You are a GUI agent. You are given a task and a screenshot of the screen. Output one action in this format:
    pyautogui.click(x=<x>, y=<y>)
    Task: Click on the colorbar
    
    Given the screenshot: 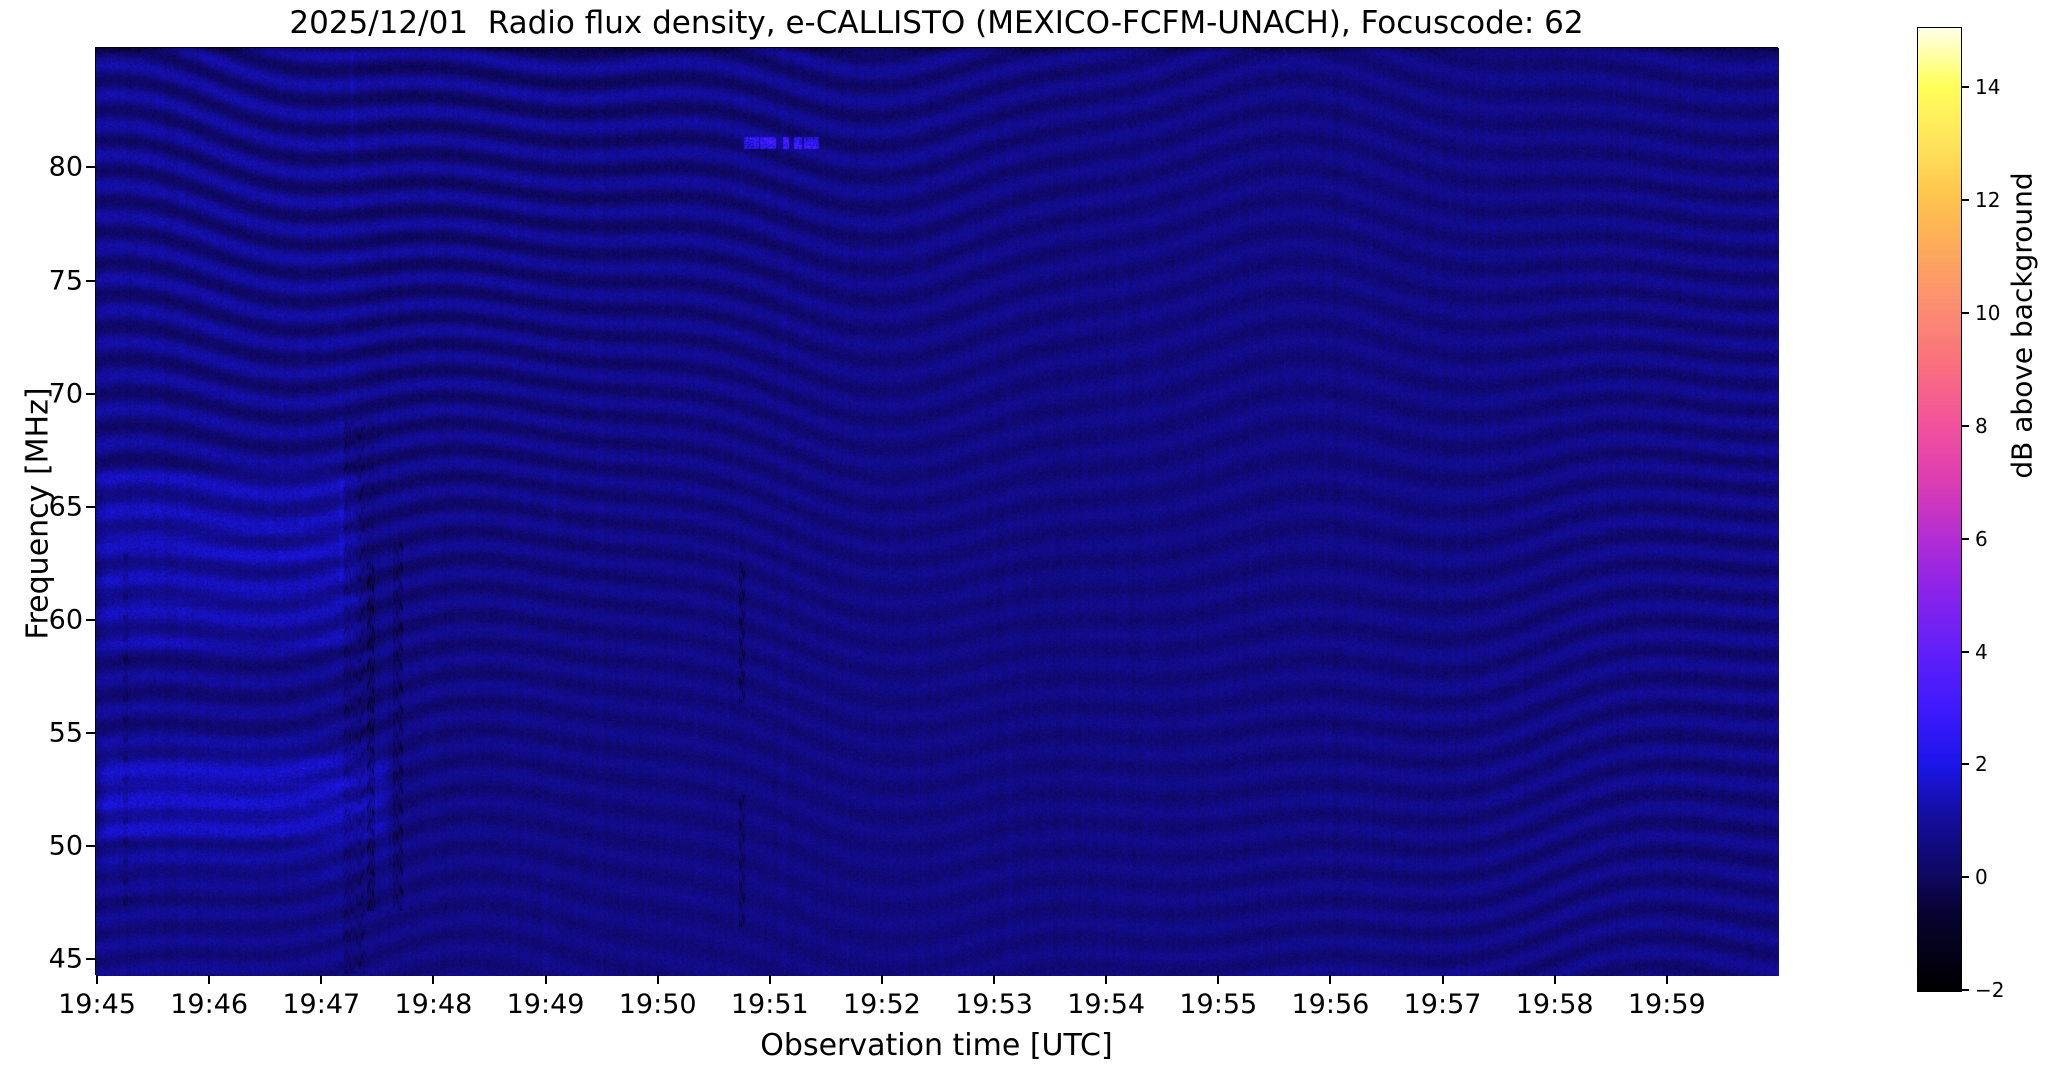 What is the action you would take?
    pyautogui.click(x=1939, y=509)
    